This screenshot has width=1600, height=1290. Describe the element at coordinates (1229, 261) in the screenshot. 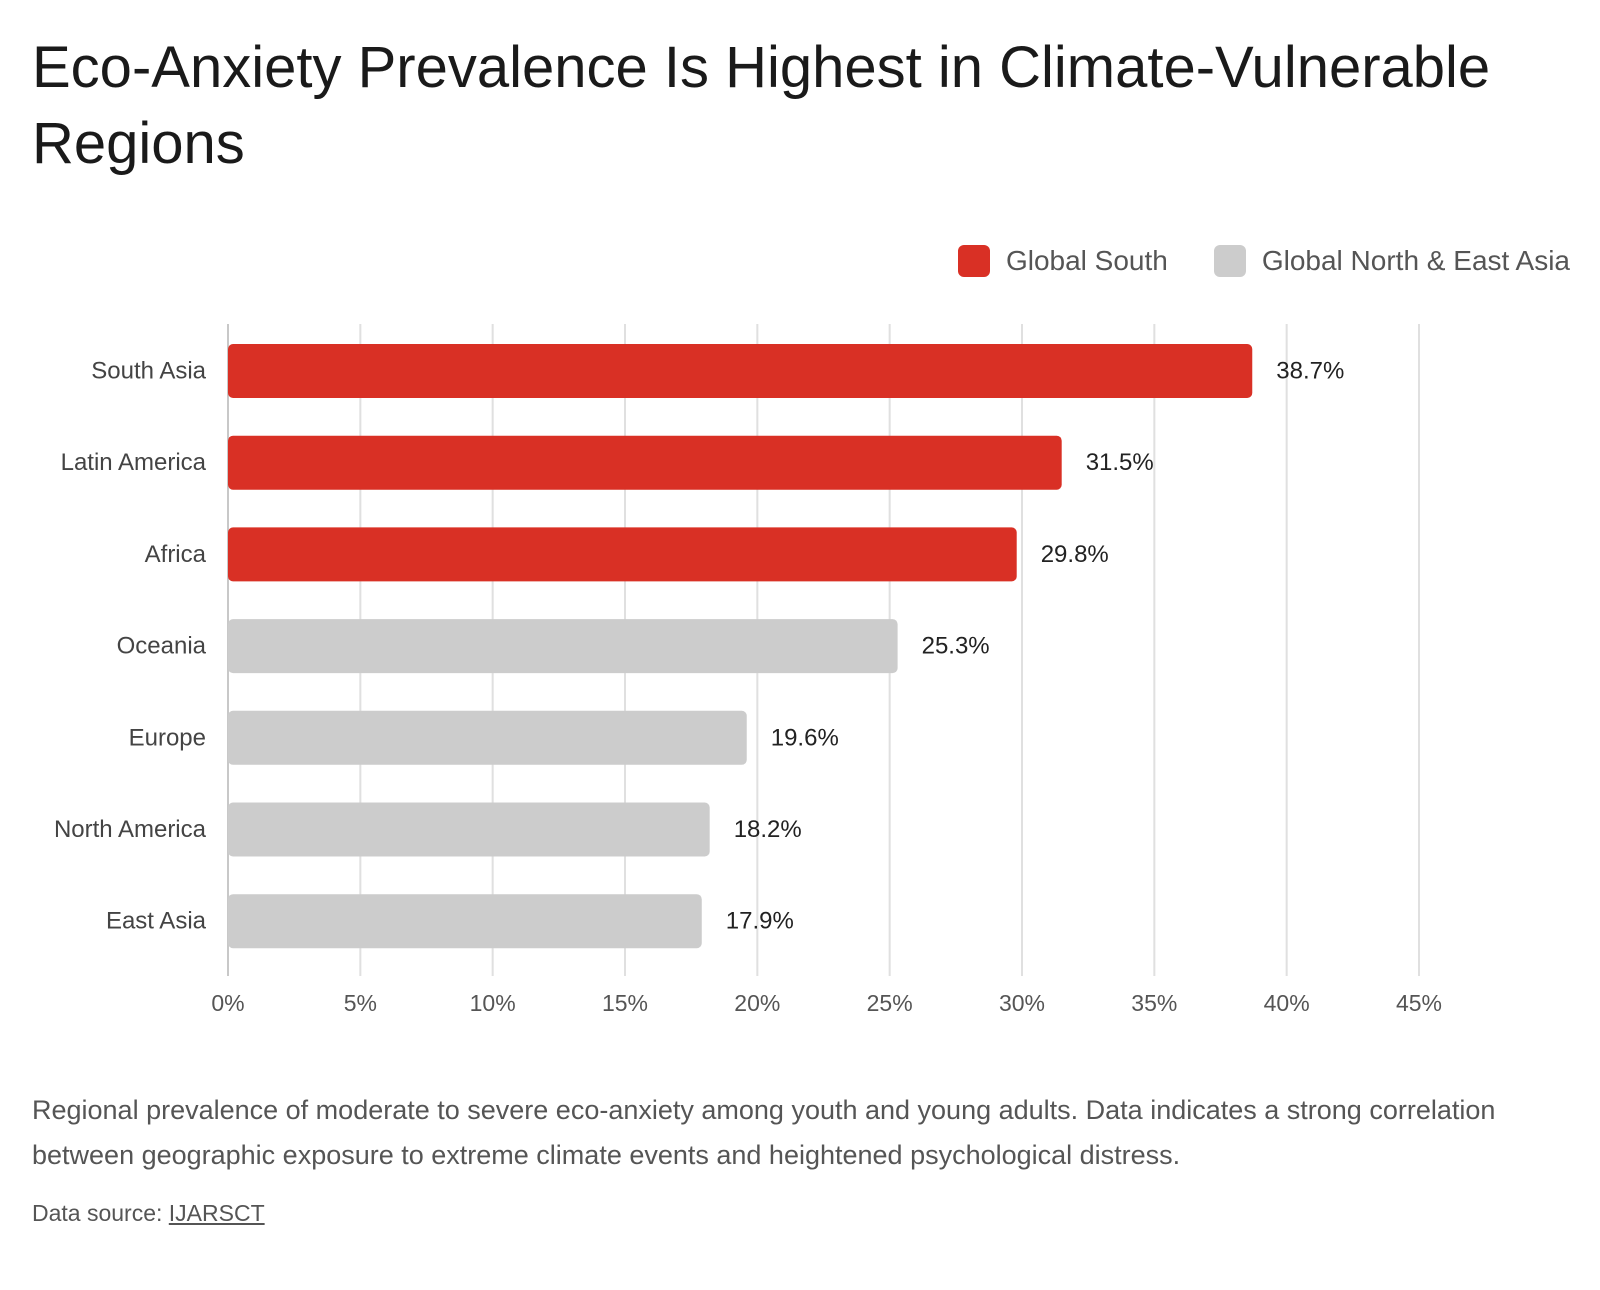

I see `legend-swatch-global-north` at that location.